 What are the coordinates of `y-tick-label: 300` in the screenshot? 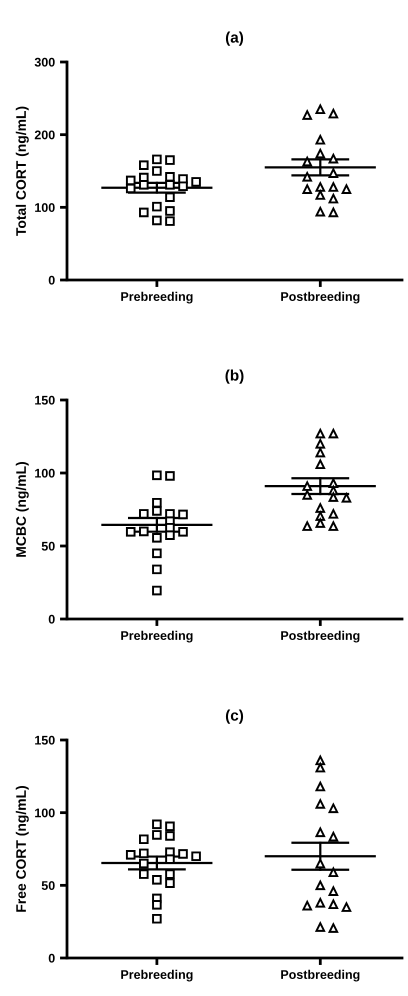 It's located at (44, 62).